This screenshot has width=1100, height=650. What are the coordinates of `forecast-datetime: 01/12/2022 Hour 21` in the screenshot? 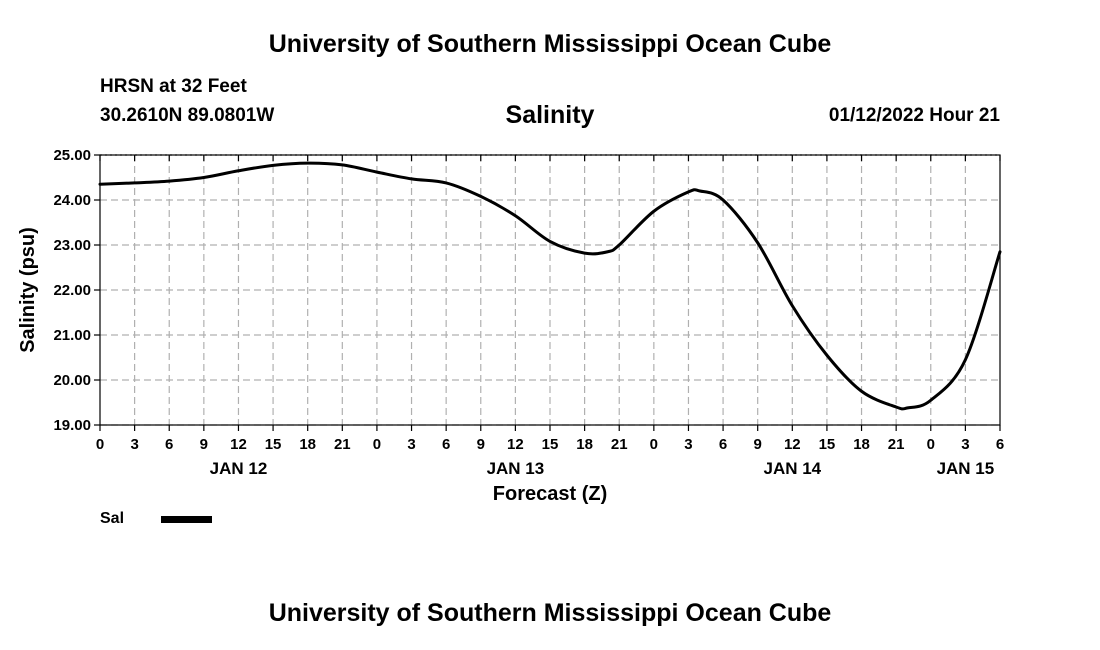 It's located at (914, 115).